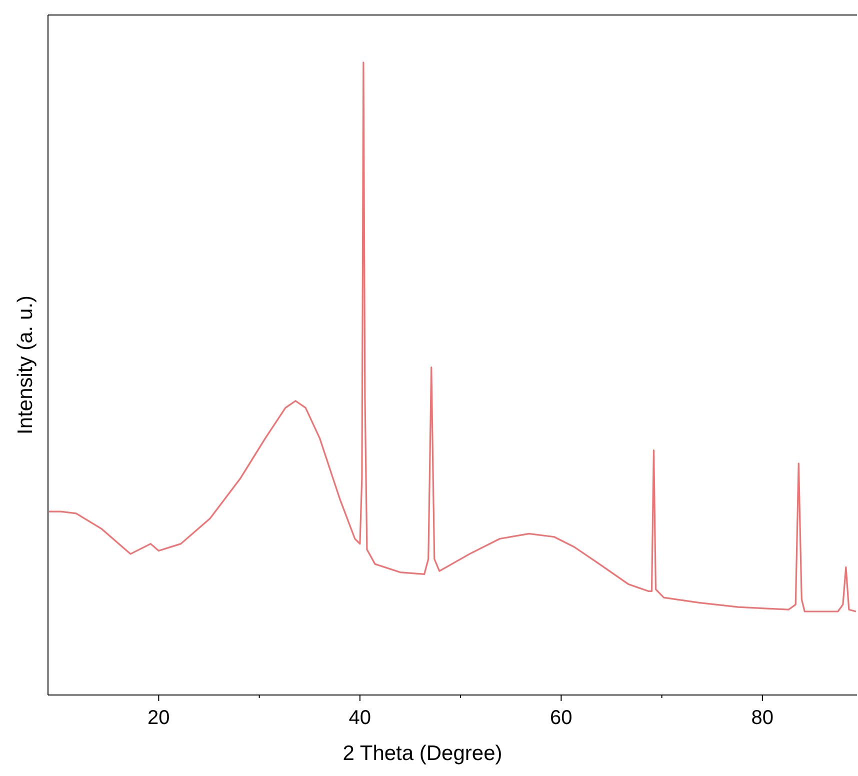  I want to click on x-tick-label: 80, so click(762, 718).